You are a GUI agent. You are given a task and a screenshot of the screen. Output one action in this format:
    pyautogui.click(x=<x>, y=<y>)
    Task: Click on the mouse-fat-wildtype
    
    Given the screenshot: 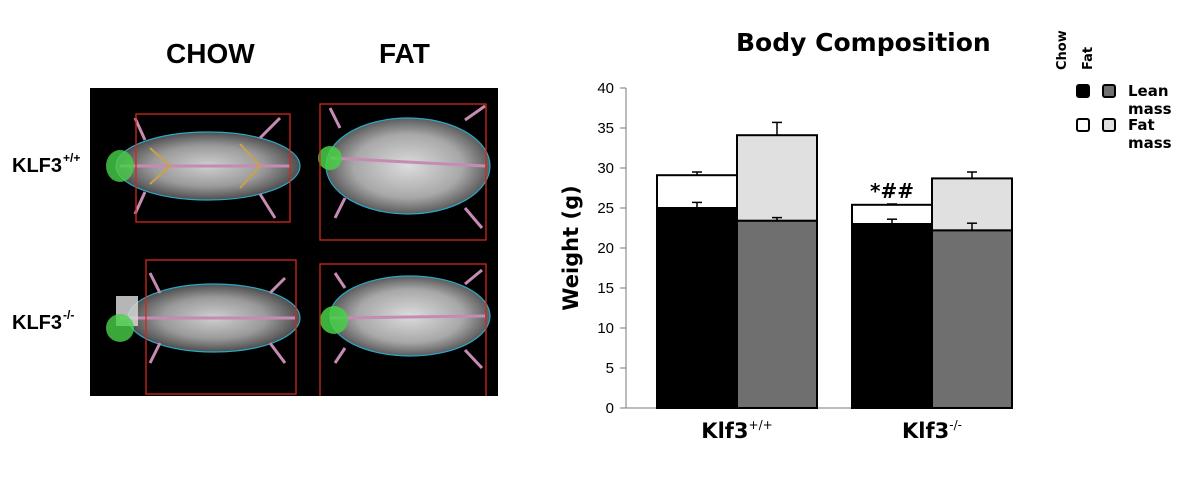 What is the action you would take?
    pyautogui.click(x=404, y=172)
    